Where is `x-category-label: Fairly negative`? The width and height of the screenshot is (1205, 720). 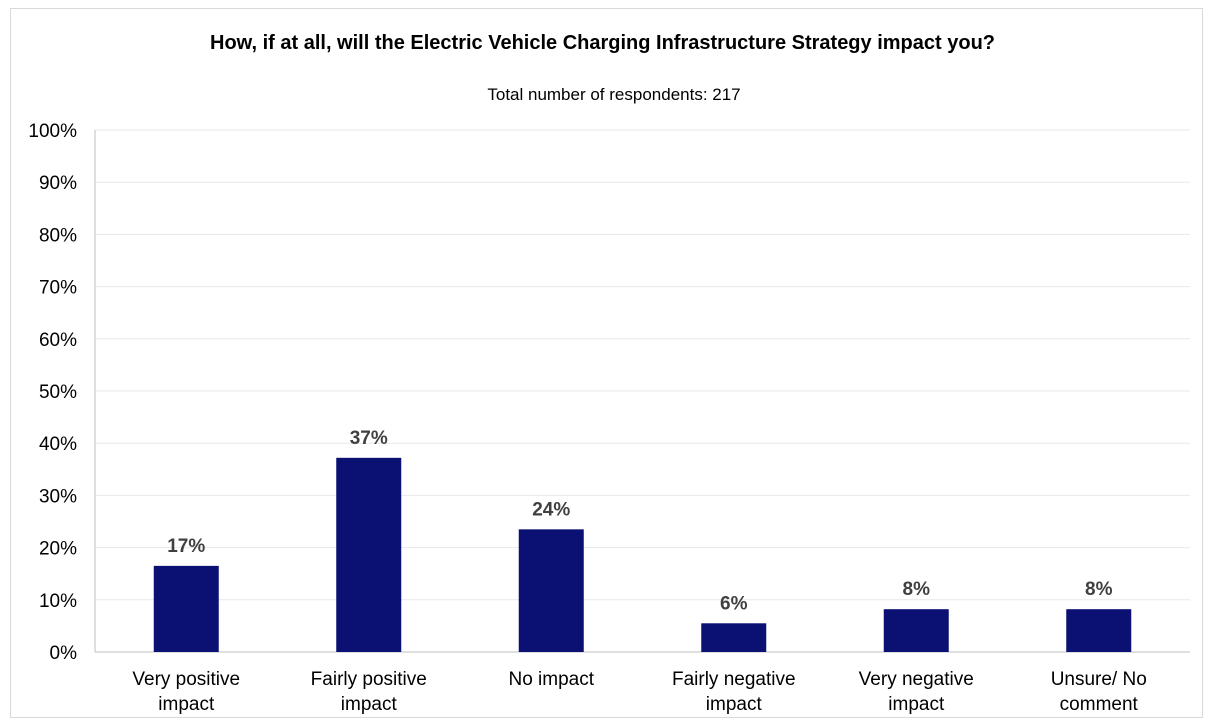 x-category-label: Fairly negative is located at coordinates (734, 679).